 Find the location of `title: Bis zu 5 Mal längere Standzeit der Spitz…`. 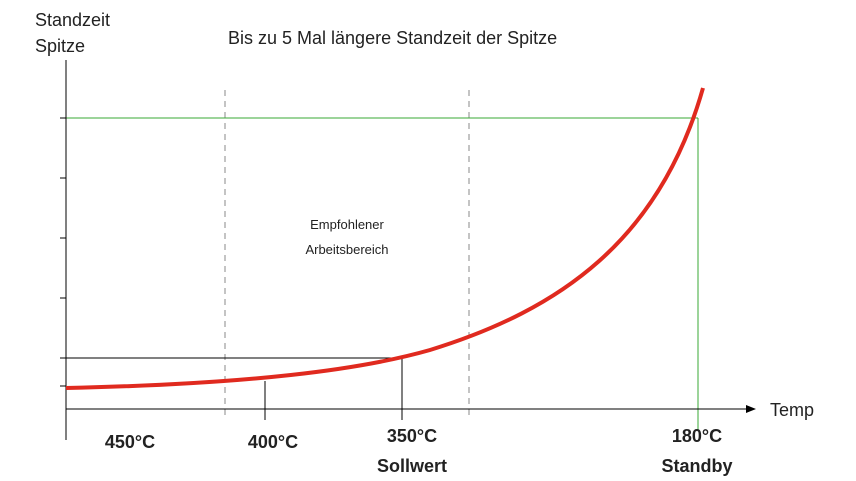

title: Bis zu 5 Mal längere Standzeit der Spitz… is located at coordinates (392, 38).